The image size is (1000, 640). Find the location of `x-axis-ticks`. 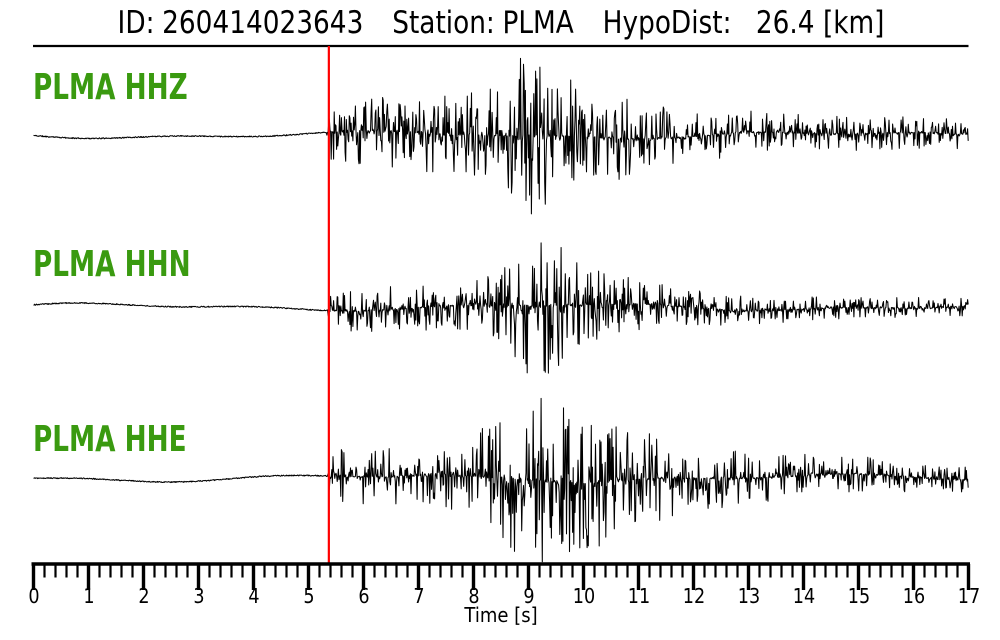

x-axis-ticks is located at coordinates (501, 577).